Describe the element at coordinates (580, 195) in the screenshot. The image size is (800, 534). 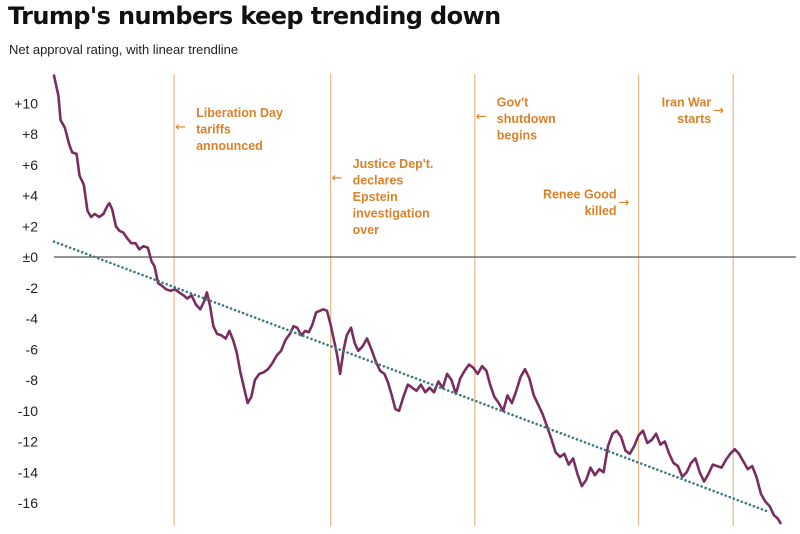
I see `event-label-line: Renee Good` at that location.